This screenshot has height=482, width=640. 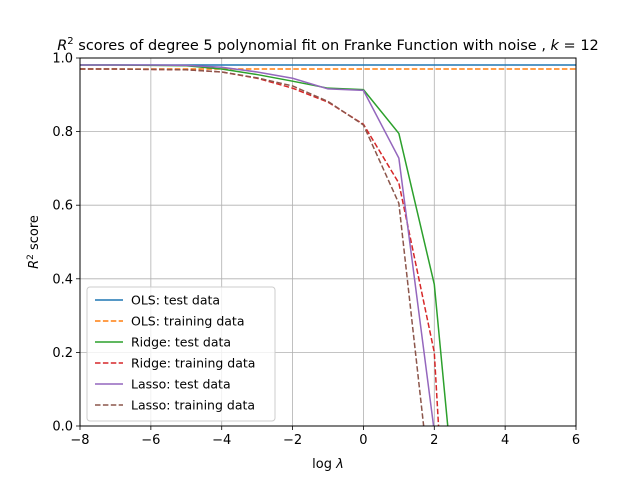 What do you see at coordinates (221, 440) in the screenshot?
I see `x-tick-label: −4` at bounding box center [221, 440].